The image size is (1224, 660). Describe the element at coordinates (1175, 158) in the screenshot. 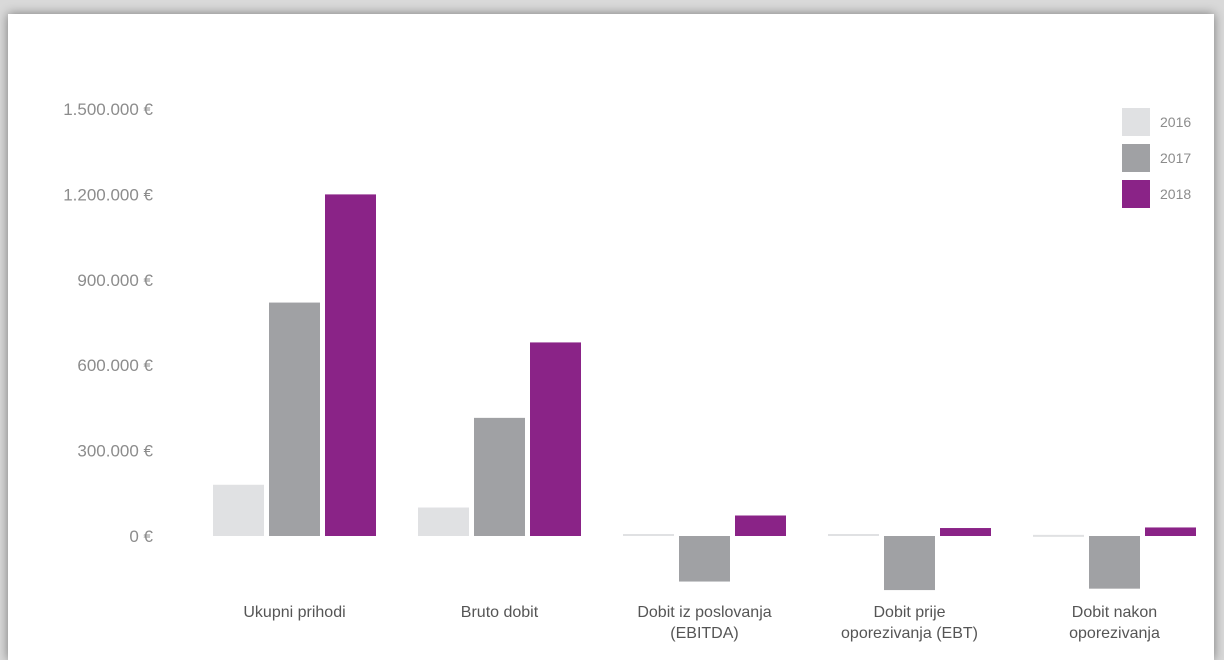

I see `legend-label-2017: 2017` at that location.